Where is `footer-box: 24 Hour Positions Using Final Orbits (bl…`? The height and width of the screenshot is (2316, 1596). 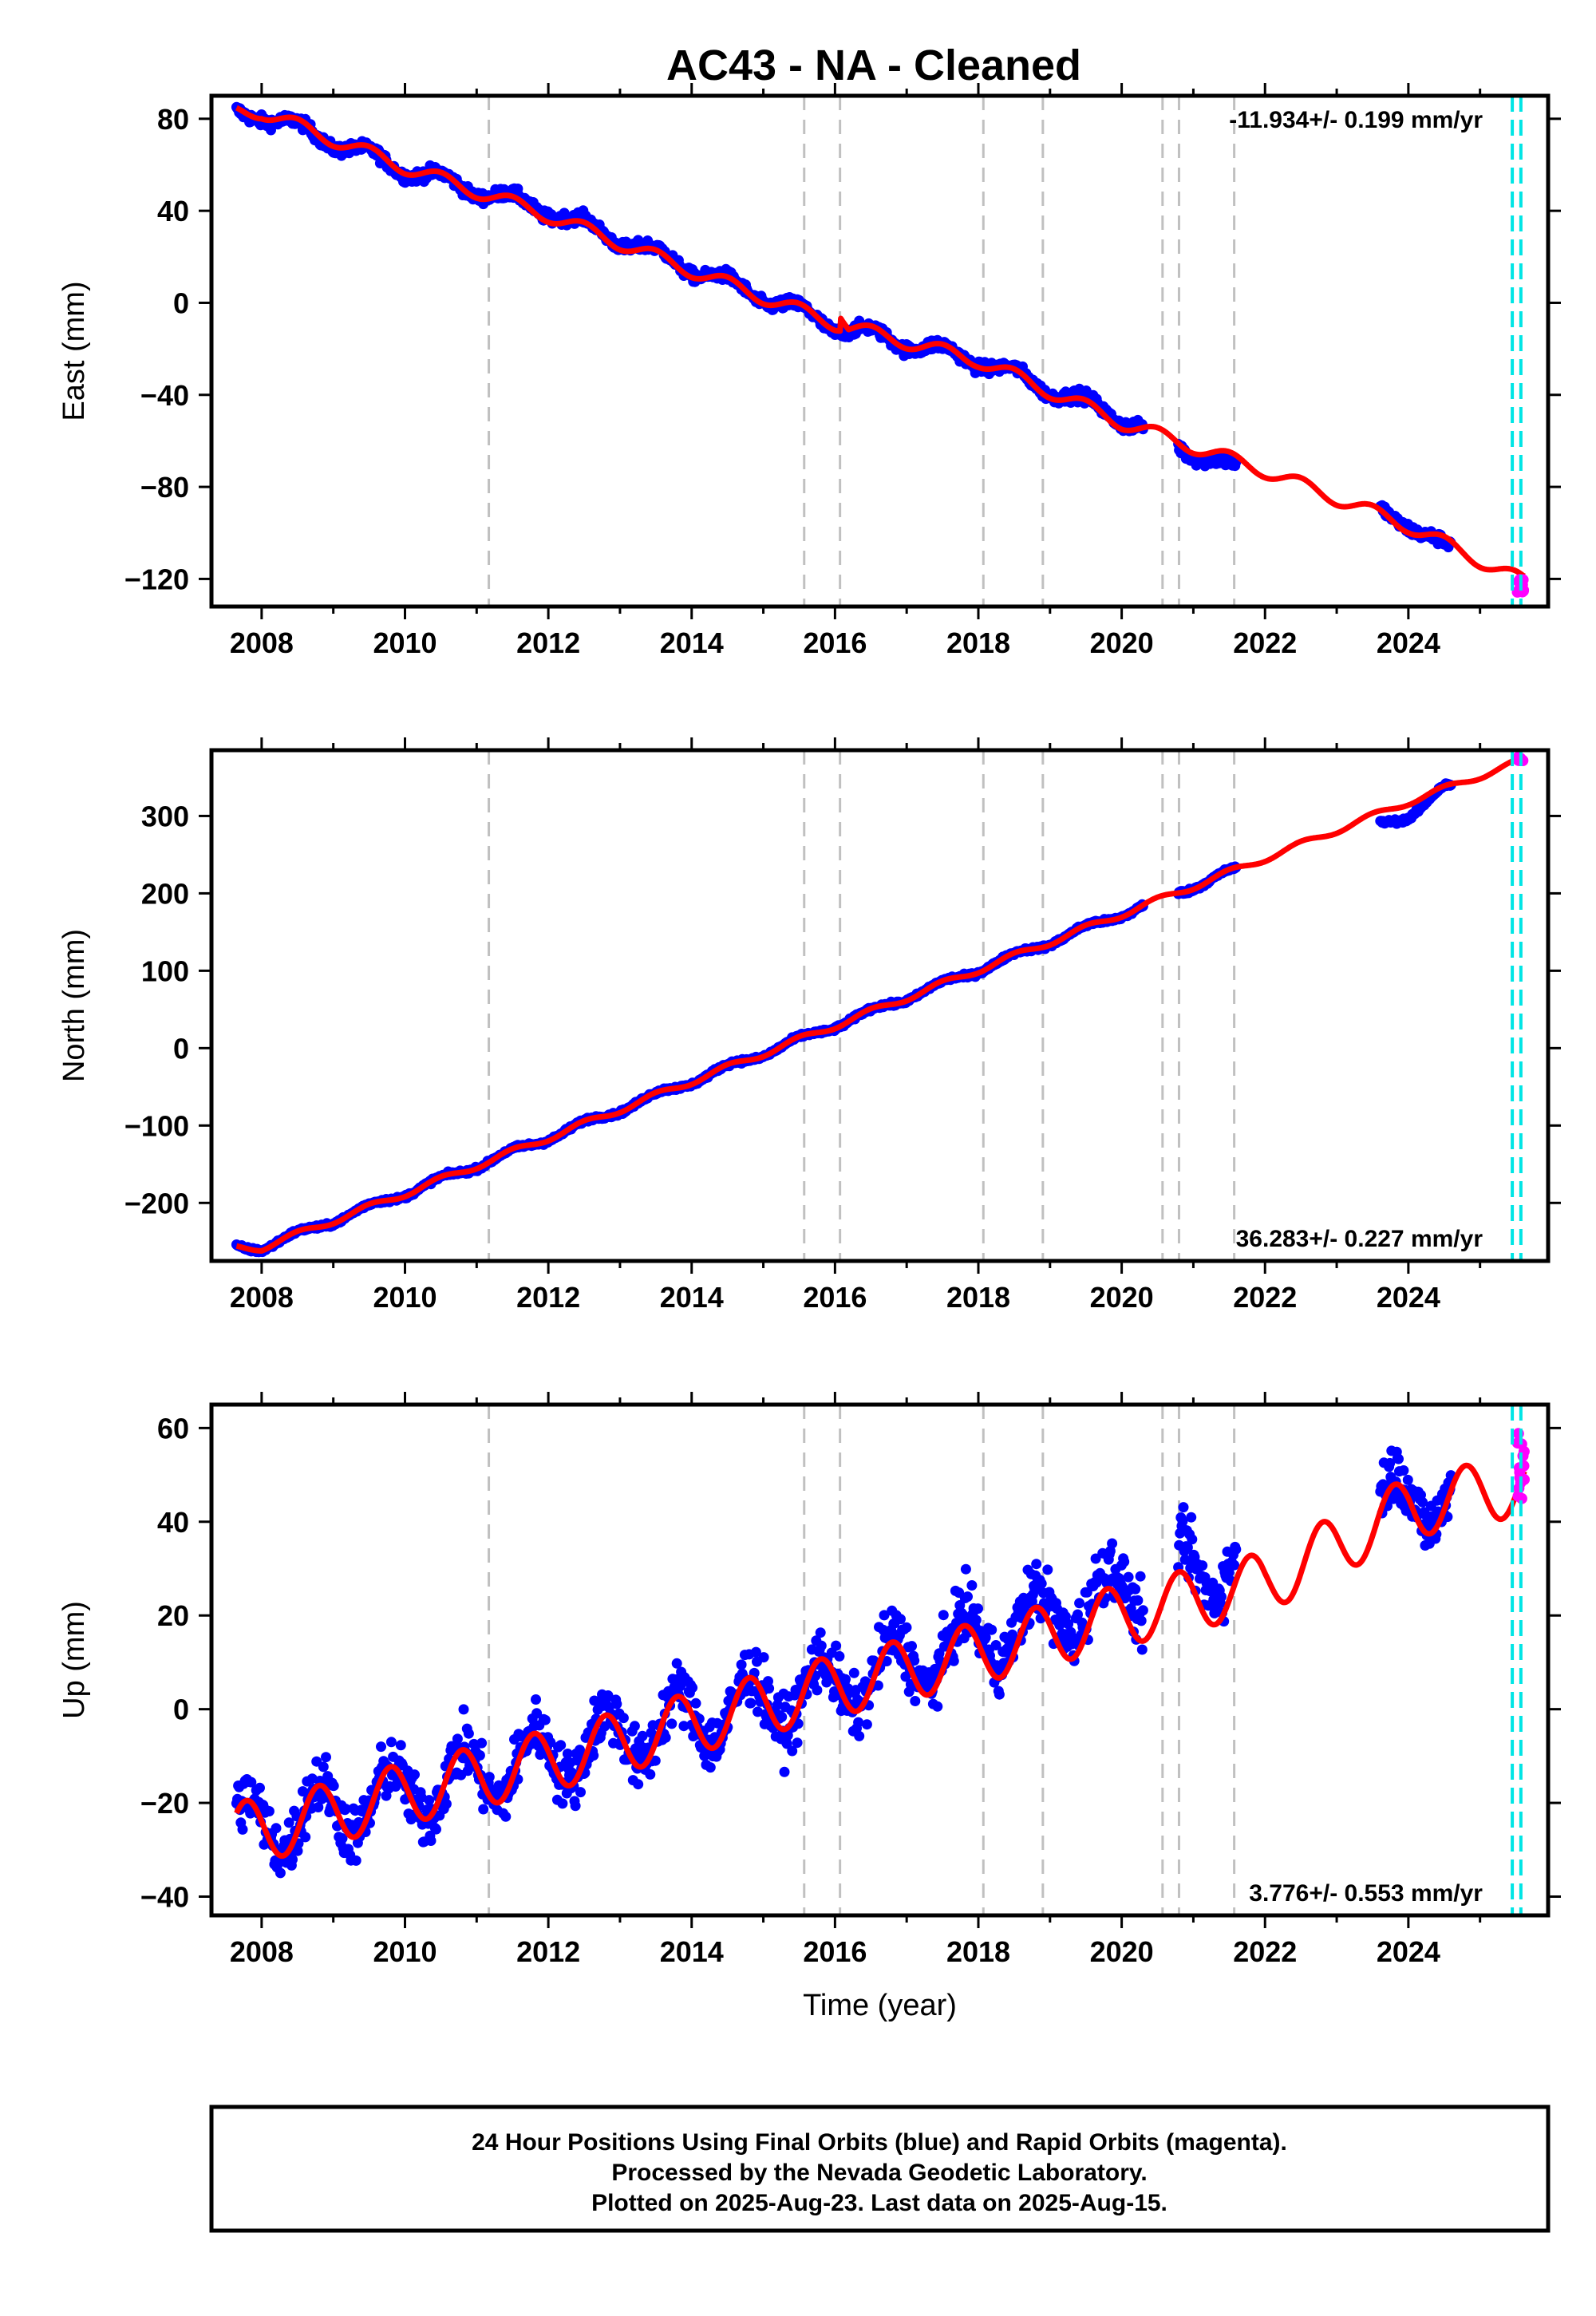
footer-box: 24 Hour Positions Using Final Orbits (bl… is located at coordinates (880, 2169).